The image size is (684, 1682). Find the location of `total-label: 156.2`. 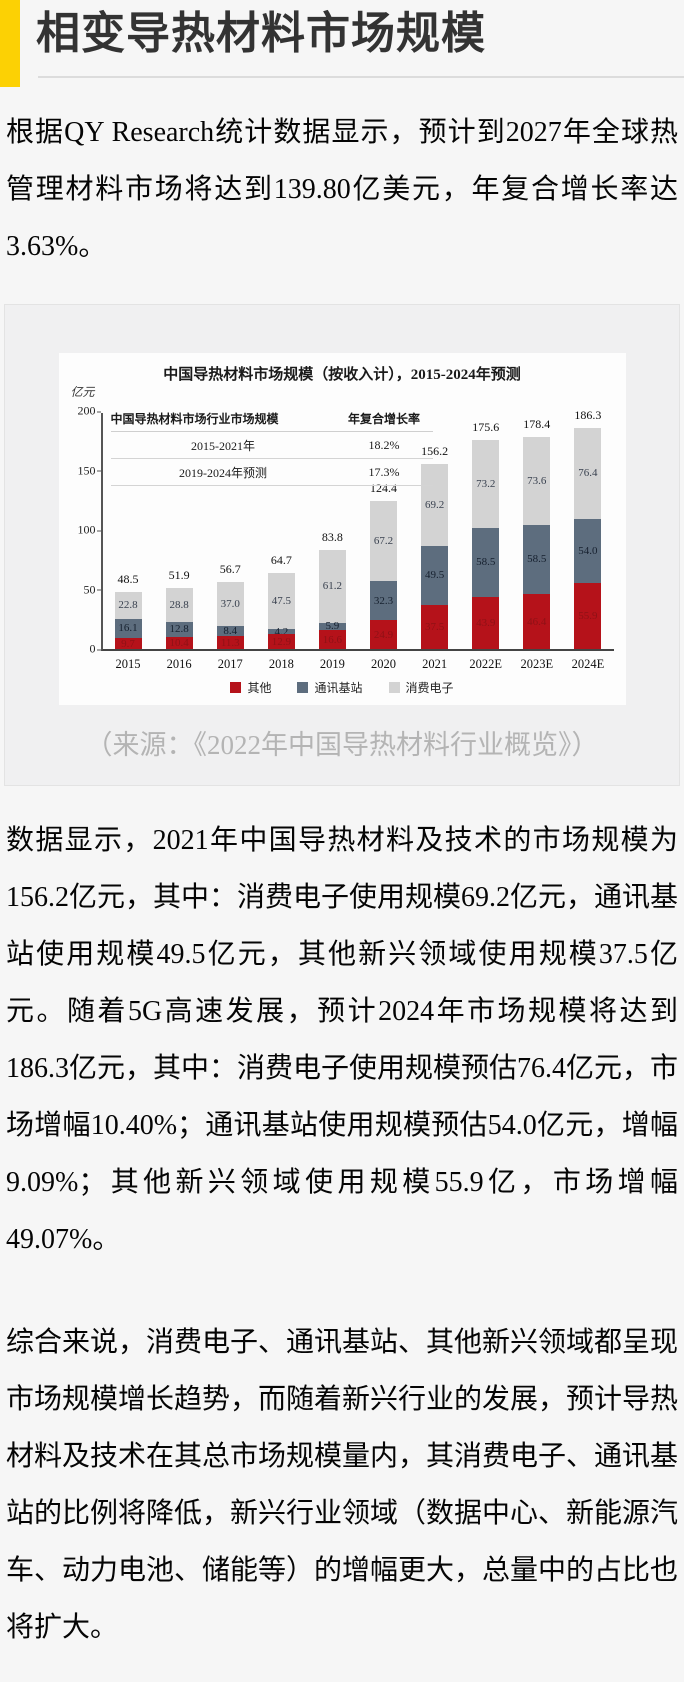

total-label: 156.2 is located at coordinates (435, 450).